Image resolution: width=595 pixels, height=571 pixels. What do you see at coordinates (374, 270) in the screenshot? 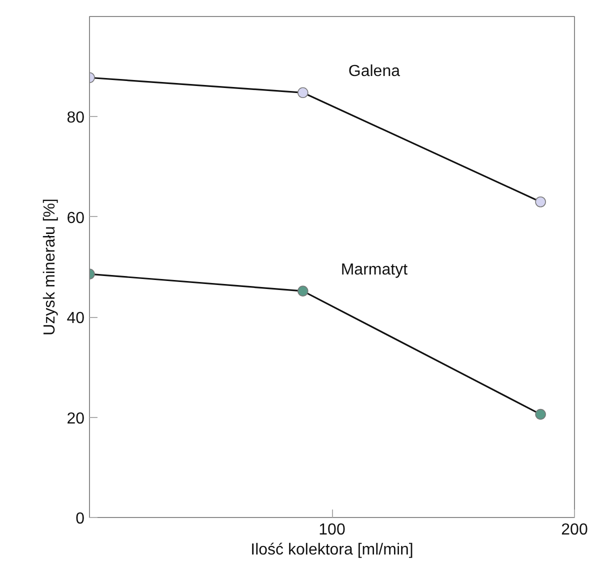
I see `series-label: Marmatyt` at bounding box center [374, 270].